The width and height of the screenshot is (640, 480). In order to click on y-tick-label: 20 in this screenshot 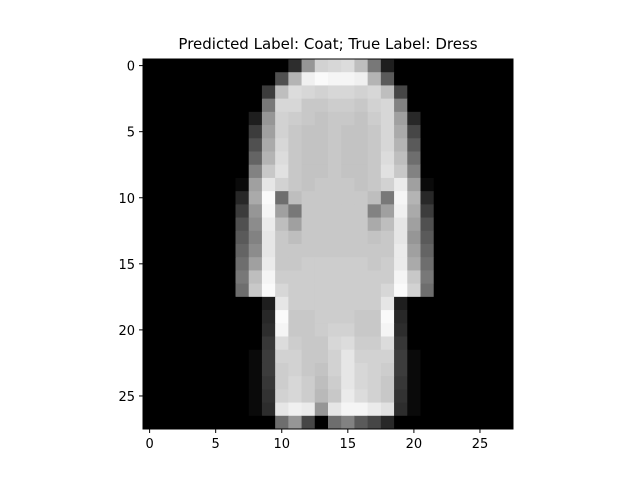, I will do `click(126, 331)`.